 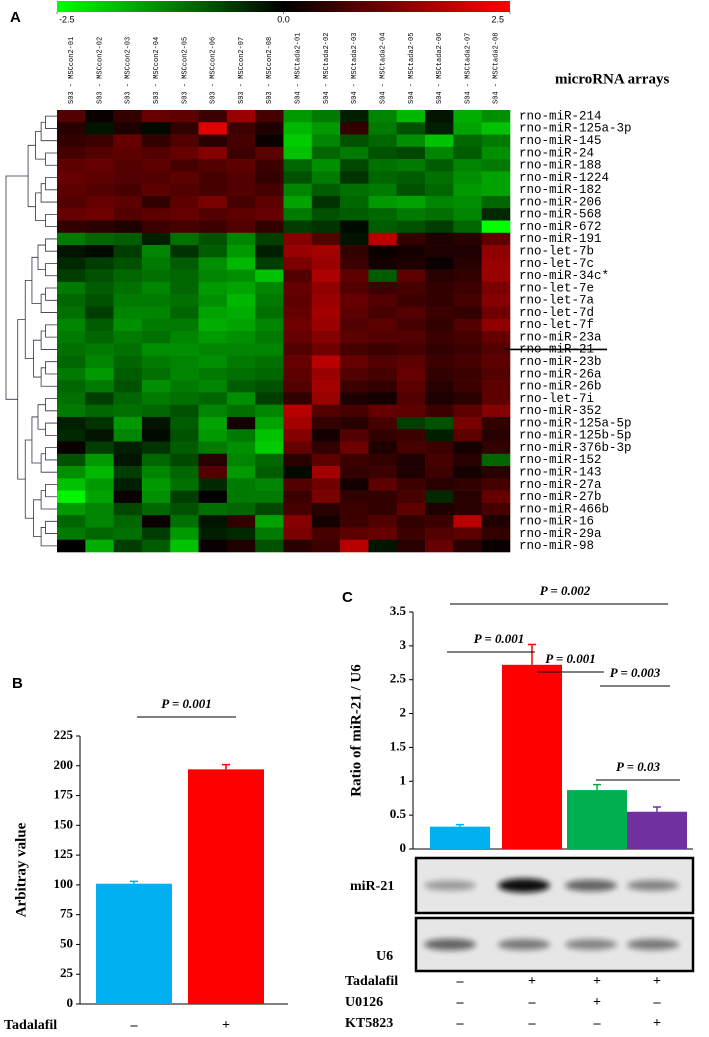 What do you see at coordinates (67, 19) in the screenshot?
I see `colorbar-tick-label: -2.5` at bounding box center [67, 19].